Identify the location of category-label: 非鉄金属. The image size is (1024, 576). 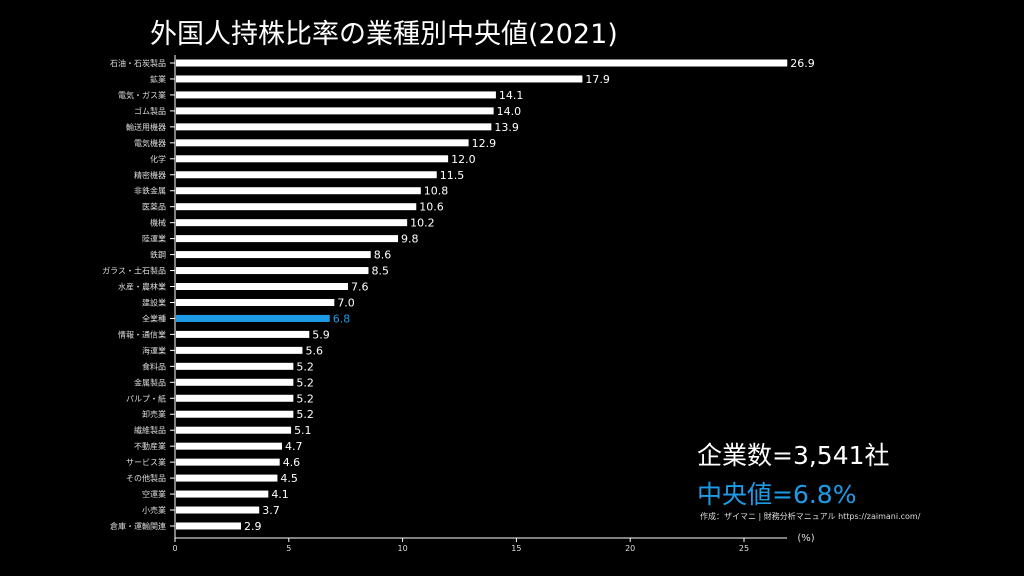
(150, 191).